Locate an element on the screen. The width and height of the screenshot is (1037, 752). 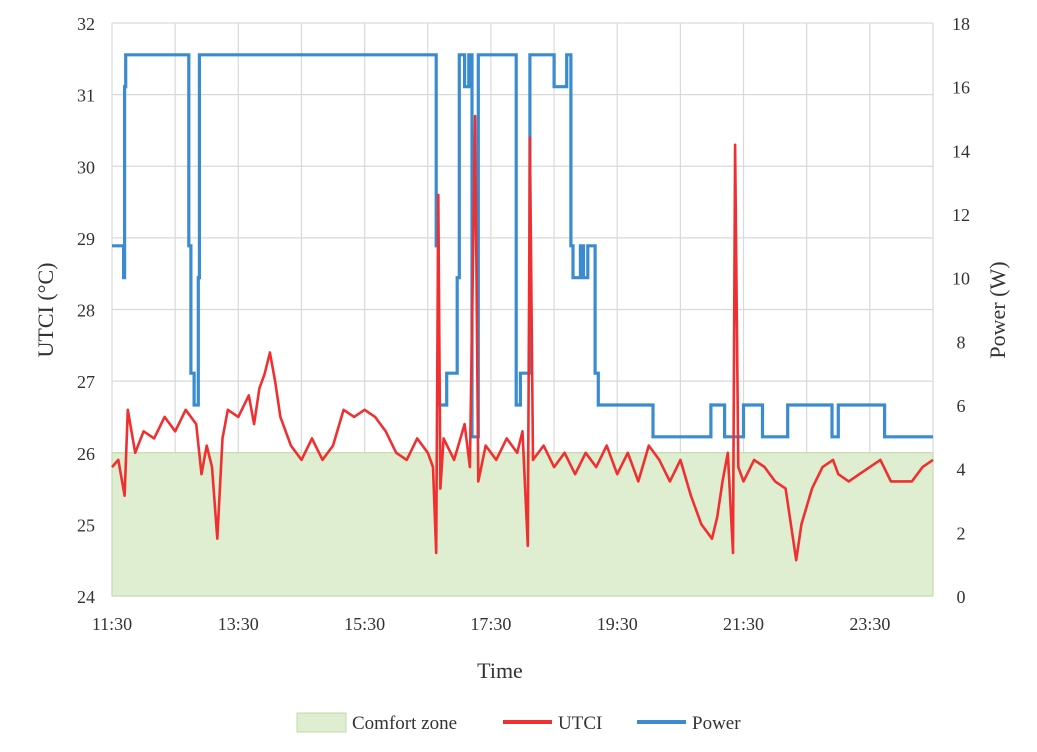
x-tick-label: 21:30 is located at coordinates (743, 624).